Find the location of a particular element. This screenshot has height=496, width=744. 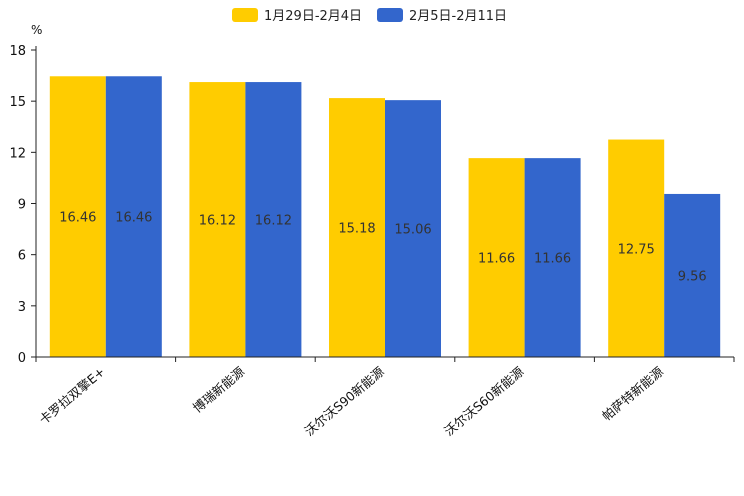

data-label-series-2-3: 15.06 is located at coordinates (412, 230).